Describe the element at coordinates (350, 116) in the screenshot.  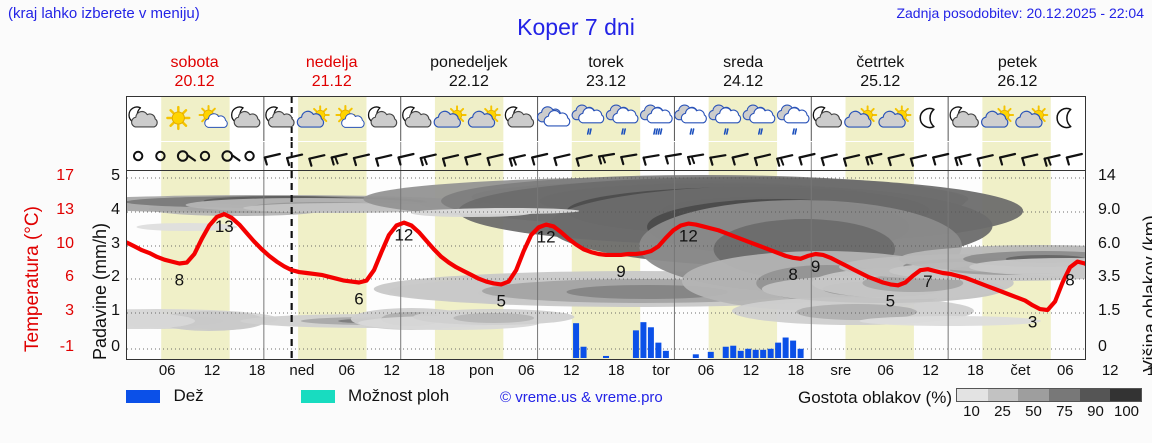
I see `weather-icon-sun-cloud` at that location.